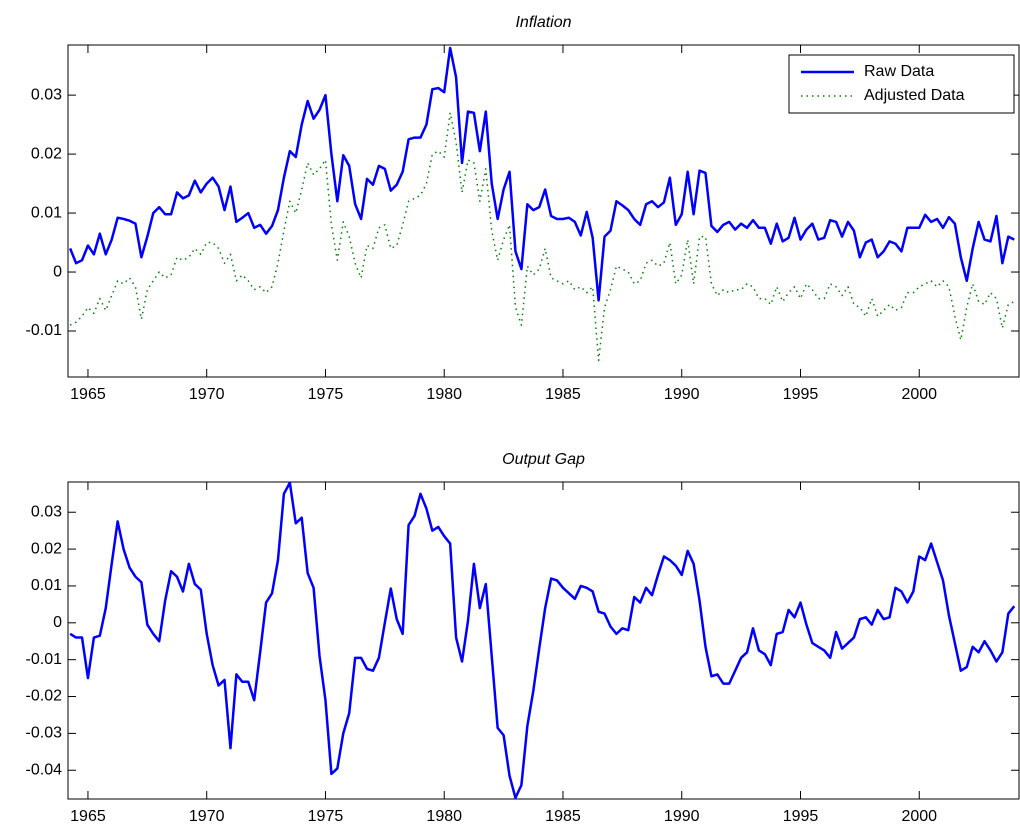  I want to click on chart-title: Inflation, so click(543, 22).